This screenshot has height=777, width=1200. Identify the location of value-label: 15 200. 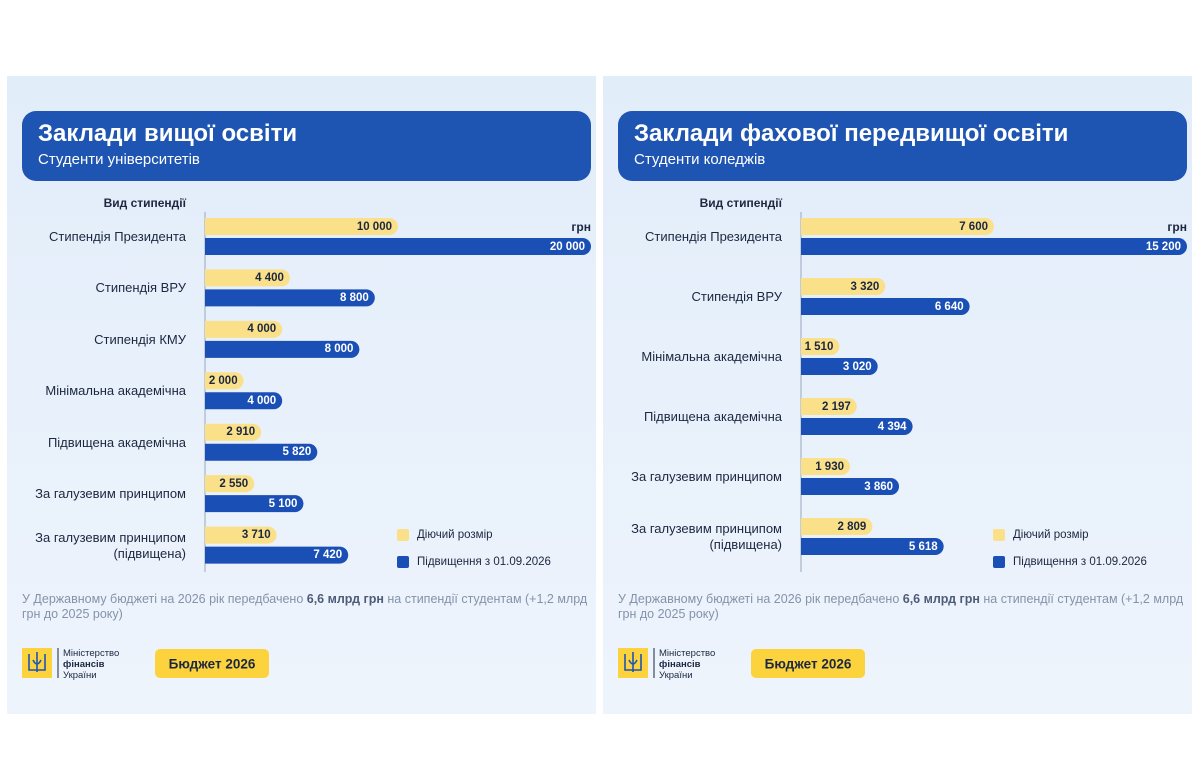
(1163, 246).